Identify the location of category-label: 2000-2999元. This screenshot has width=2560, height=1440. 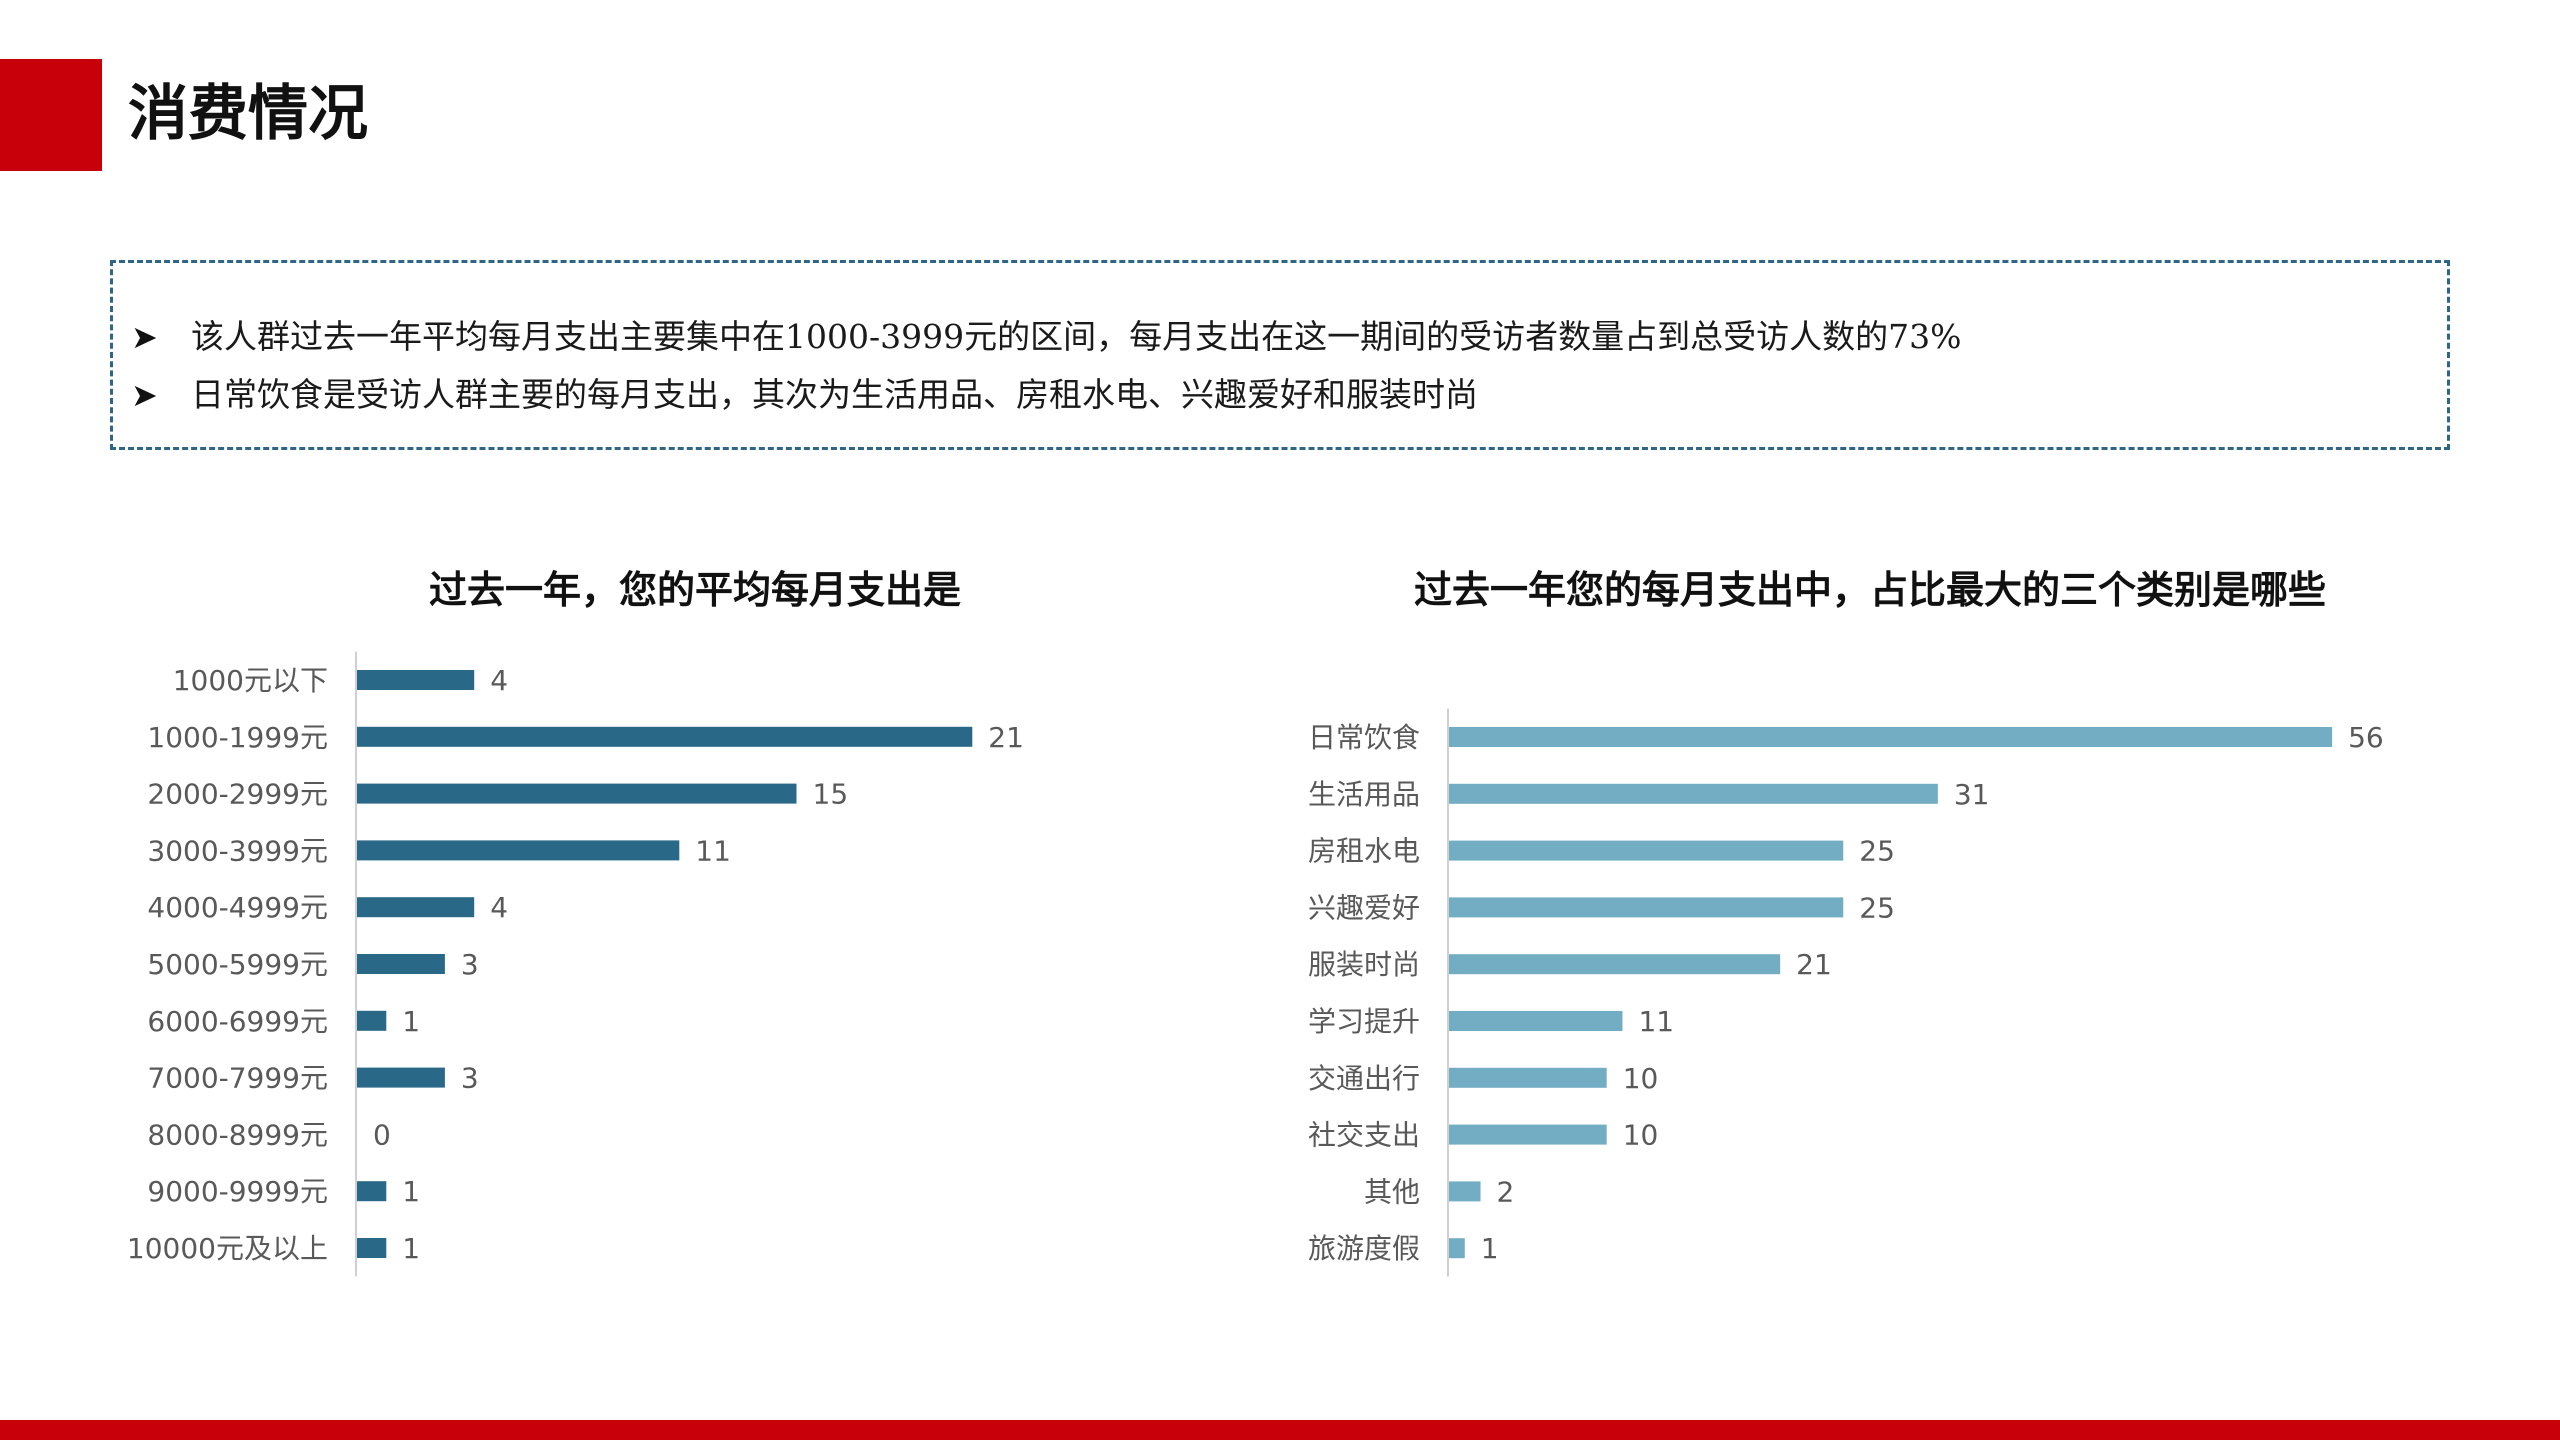
(237, 794).